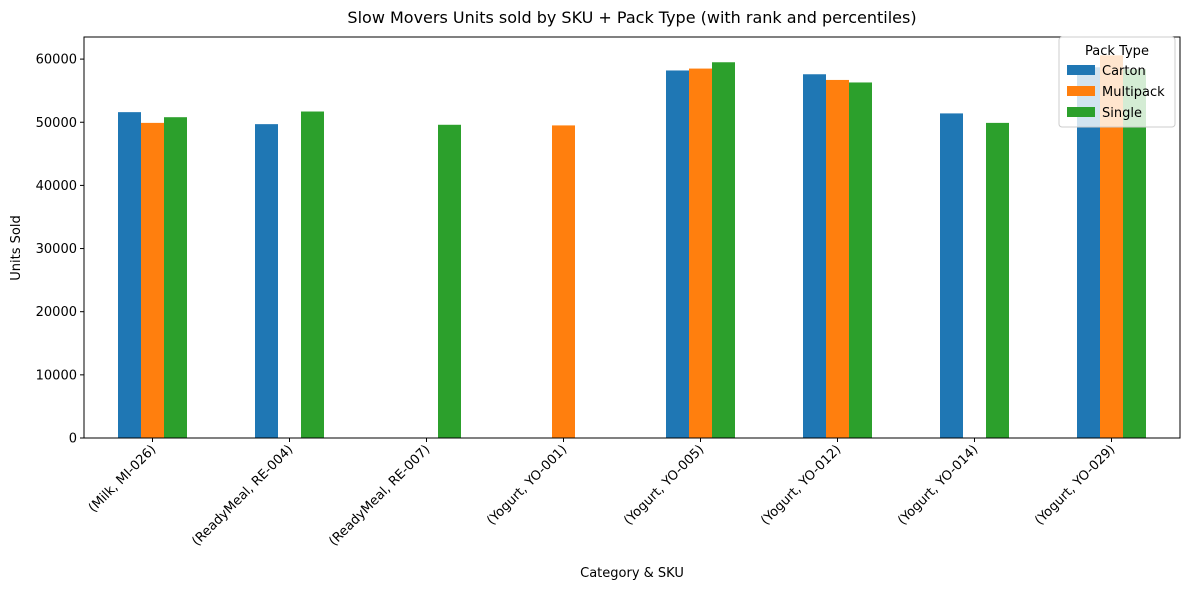 This screenshot has width=1189, height=594. Describe the element at coordinates (379, 495) in the screenshot. I see `x-tick-label: (ReadyMeal, RE-007)` at that location.